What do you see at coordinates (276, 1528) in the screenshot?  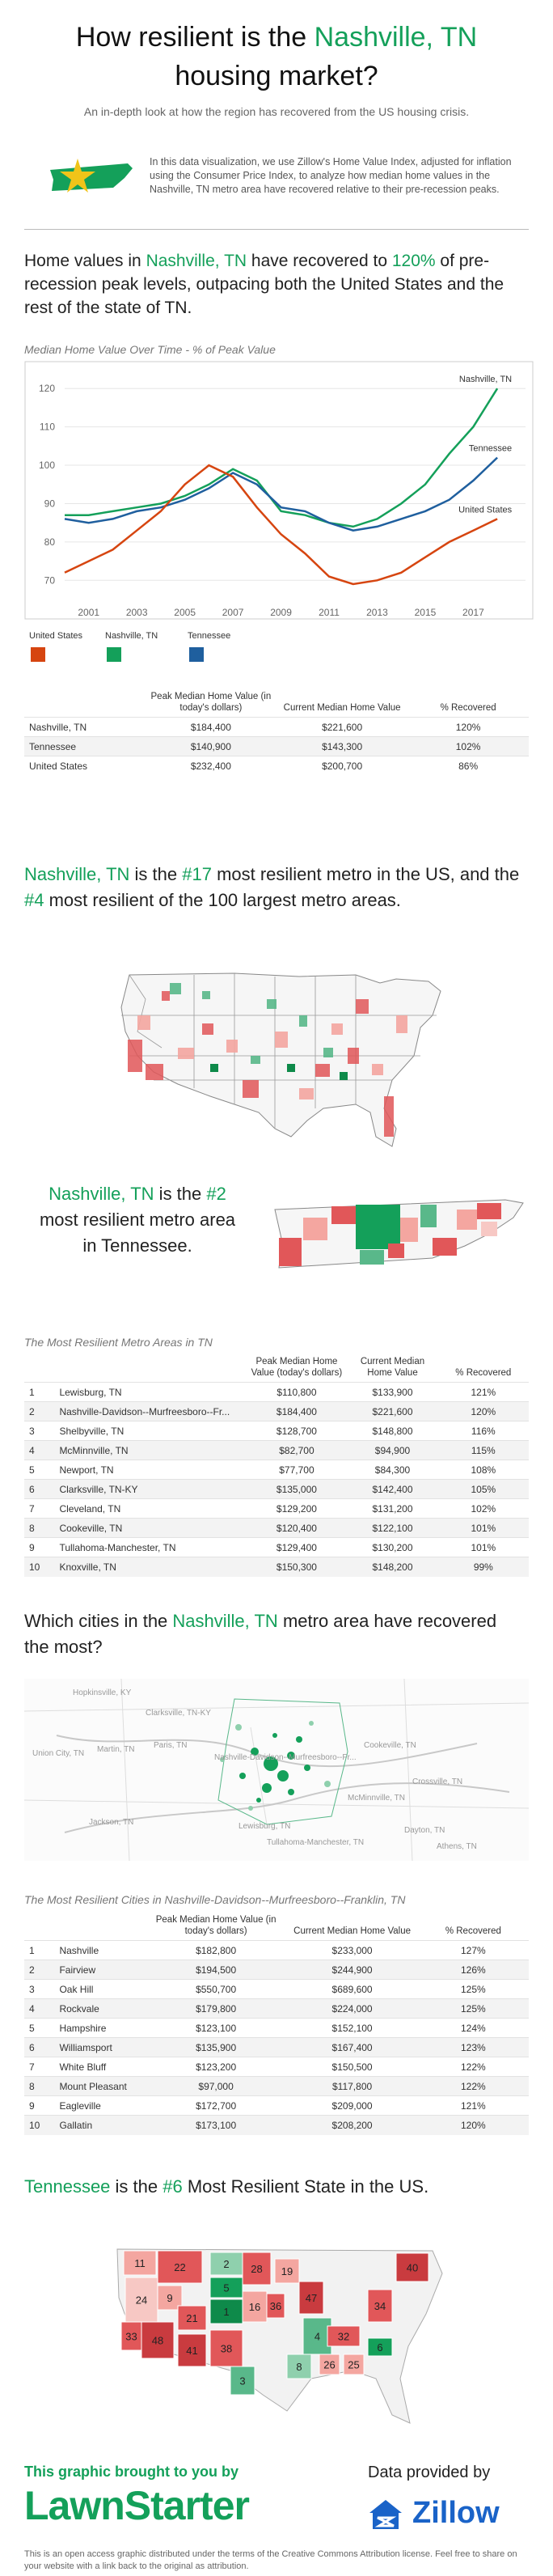 I see `table-row: 8 Cookeville, TN $120,400 $122,100 101%` at bounding box center [276, 1528].